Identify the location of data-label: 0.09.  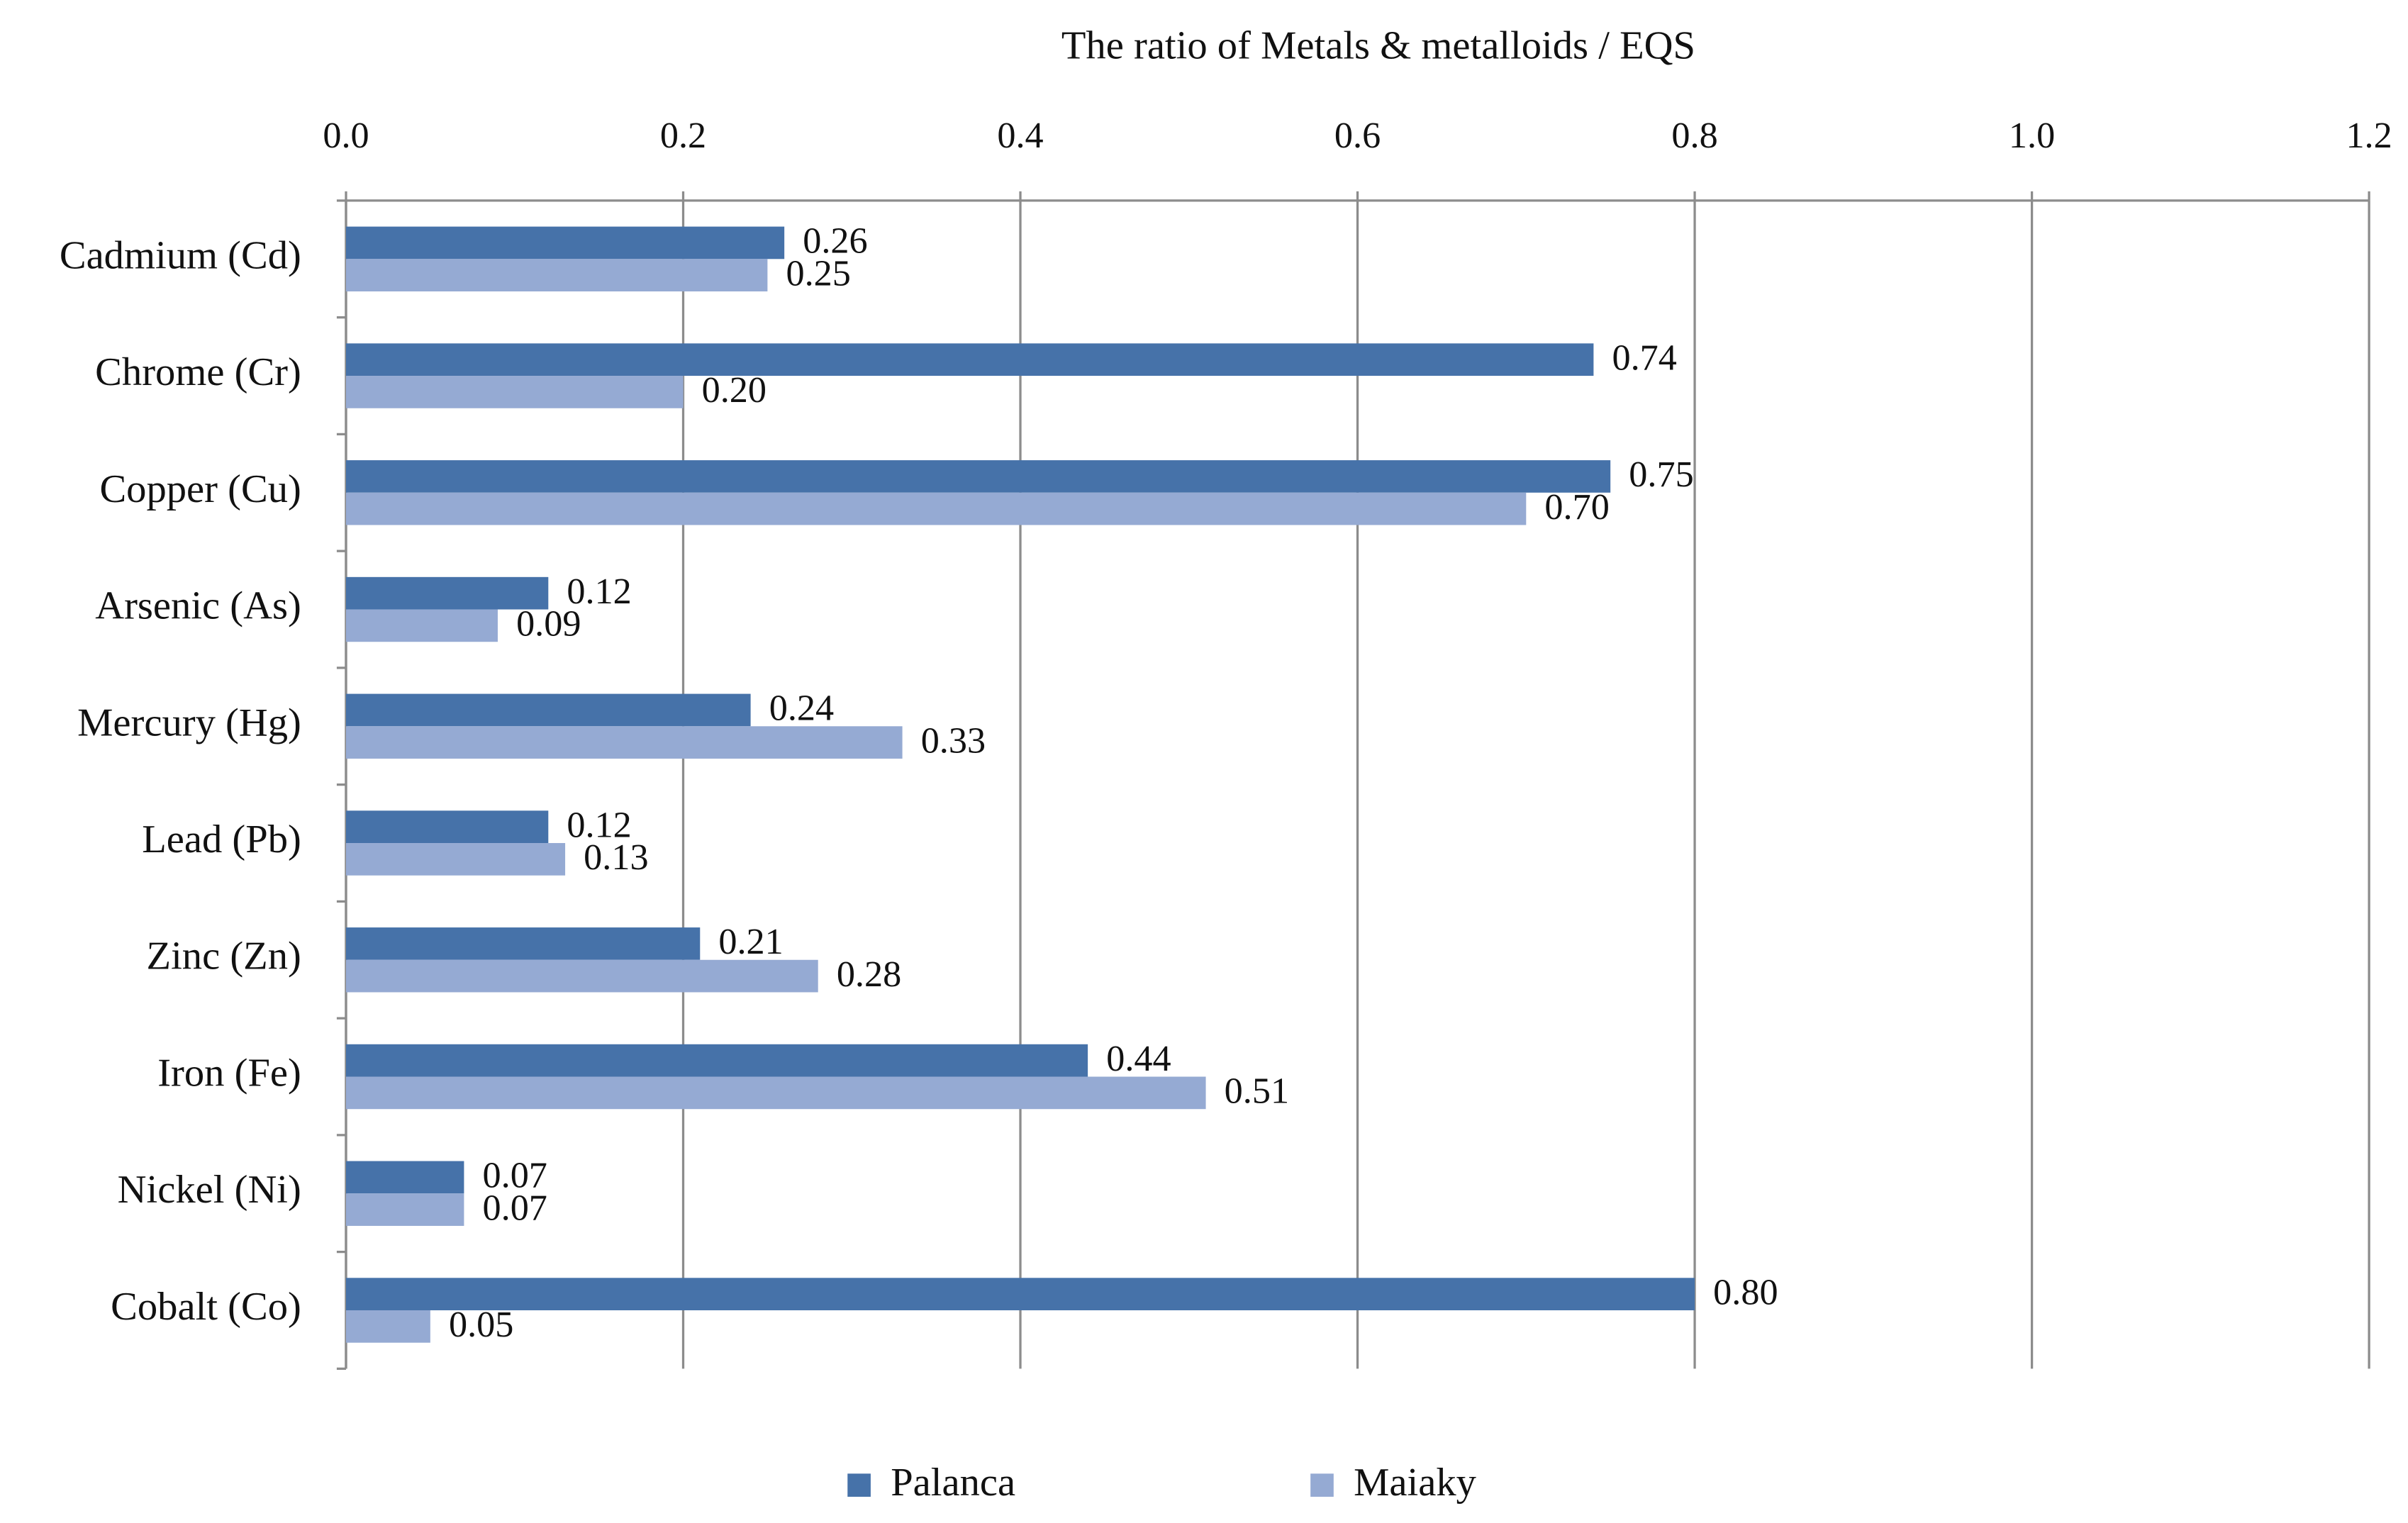
(548, 624).